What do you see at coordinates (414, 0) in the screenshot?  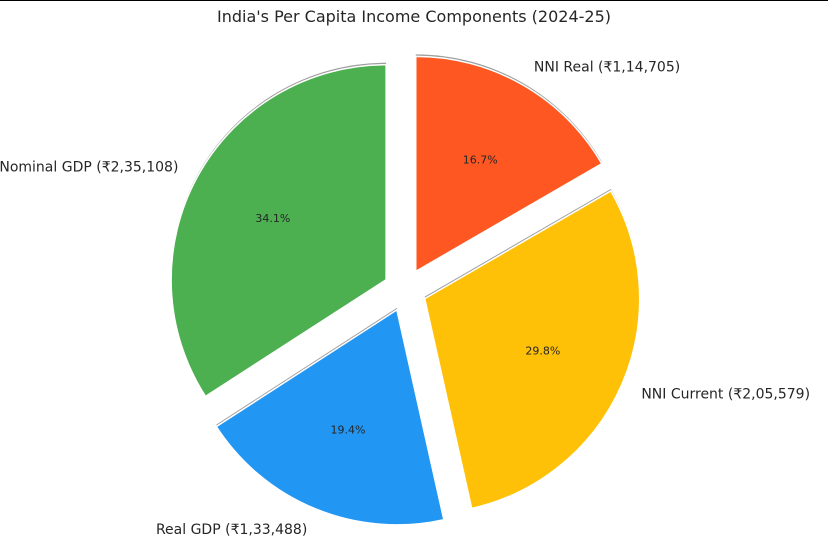 I see `top-border-line` at bounding box center [414, 0].